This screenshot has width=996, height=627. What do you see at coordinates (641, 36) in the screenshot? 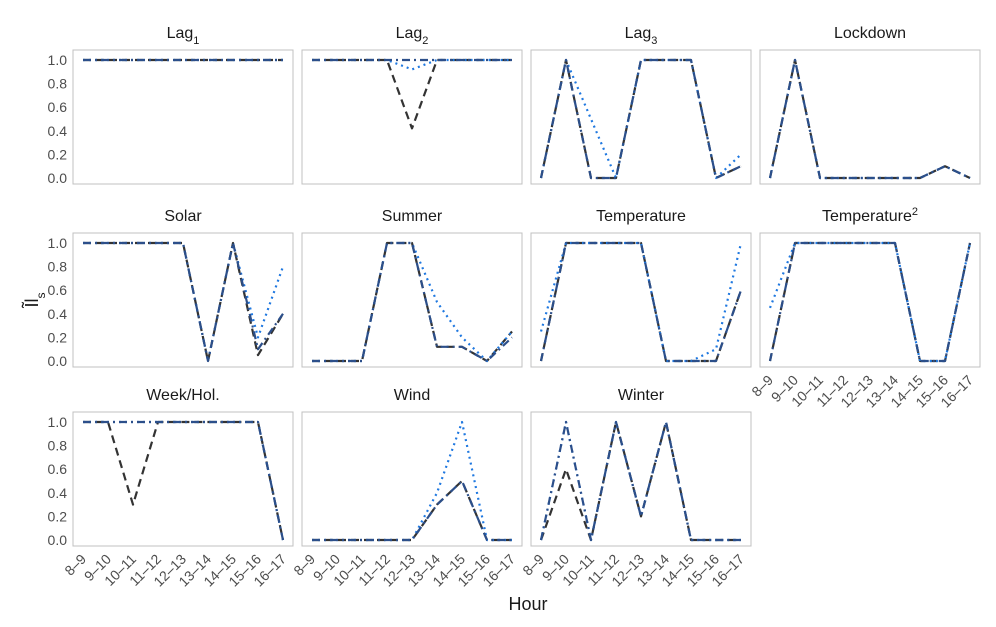
I see `panel-title: Lag3` at bounding box center [641, 36].